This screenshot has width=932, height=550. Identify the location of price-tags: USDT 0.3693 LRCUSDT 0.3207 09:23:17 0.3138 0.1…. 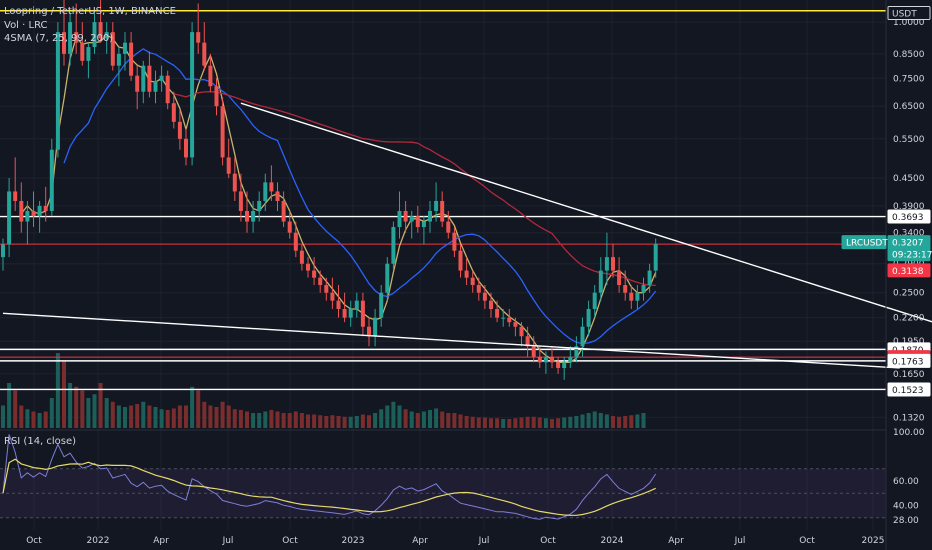
(886, 201).